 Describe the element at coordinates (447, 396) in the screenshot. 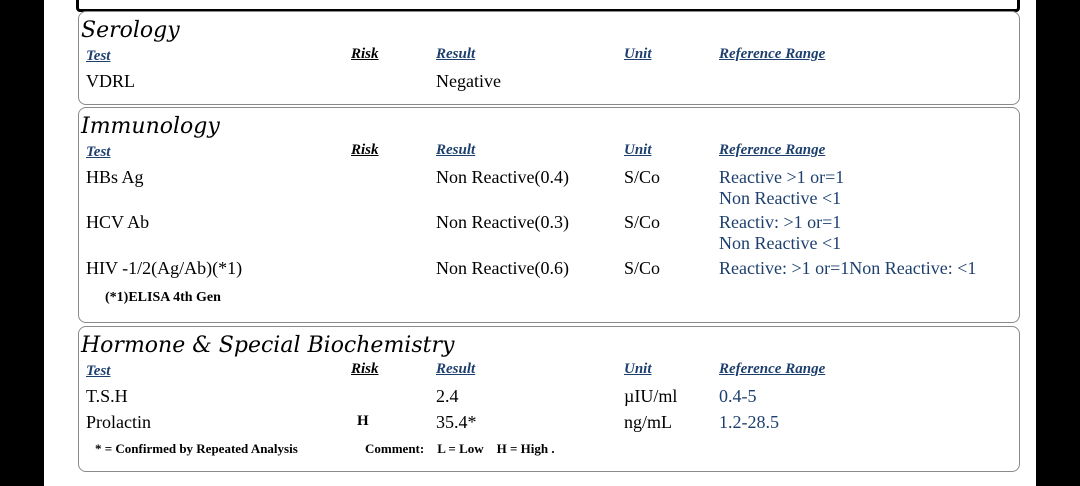

I see `test-result: 2.4` at that location.